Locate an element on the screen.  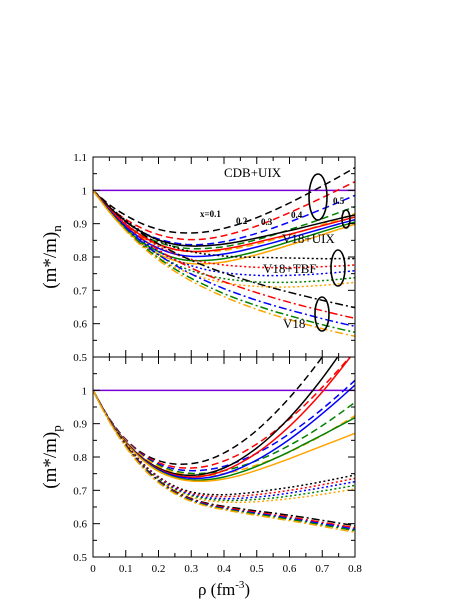
y-axis-label-top-sub: n is located at coordinates (56, 228).